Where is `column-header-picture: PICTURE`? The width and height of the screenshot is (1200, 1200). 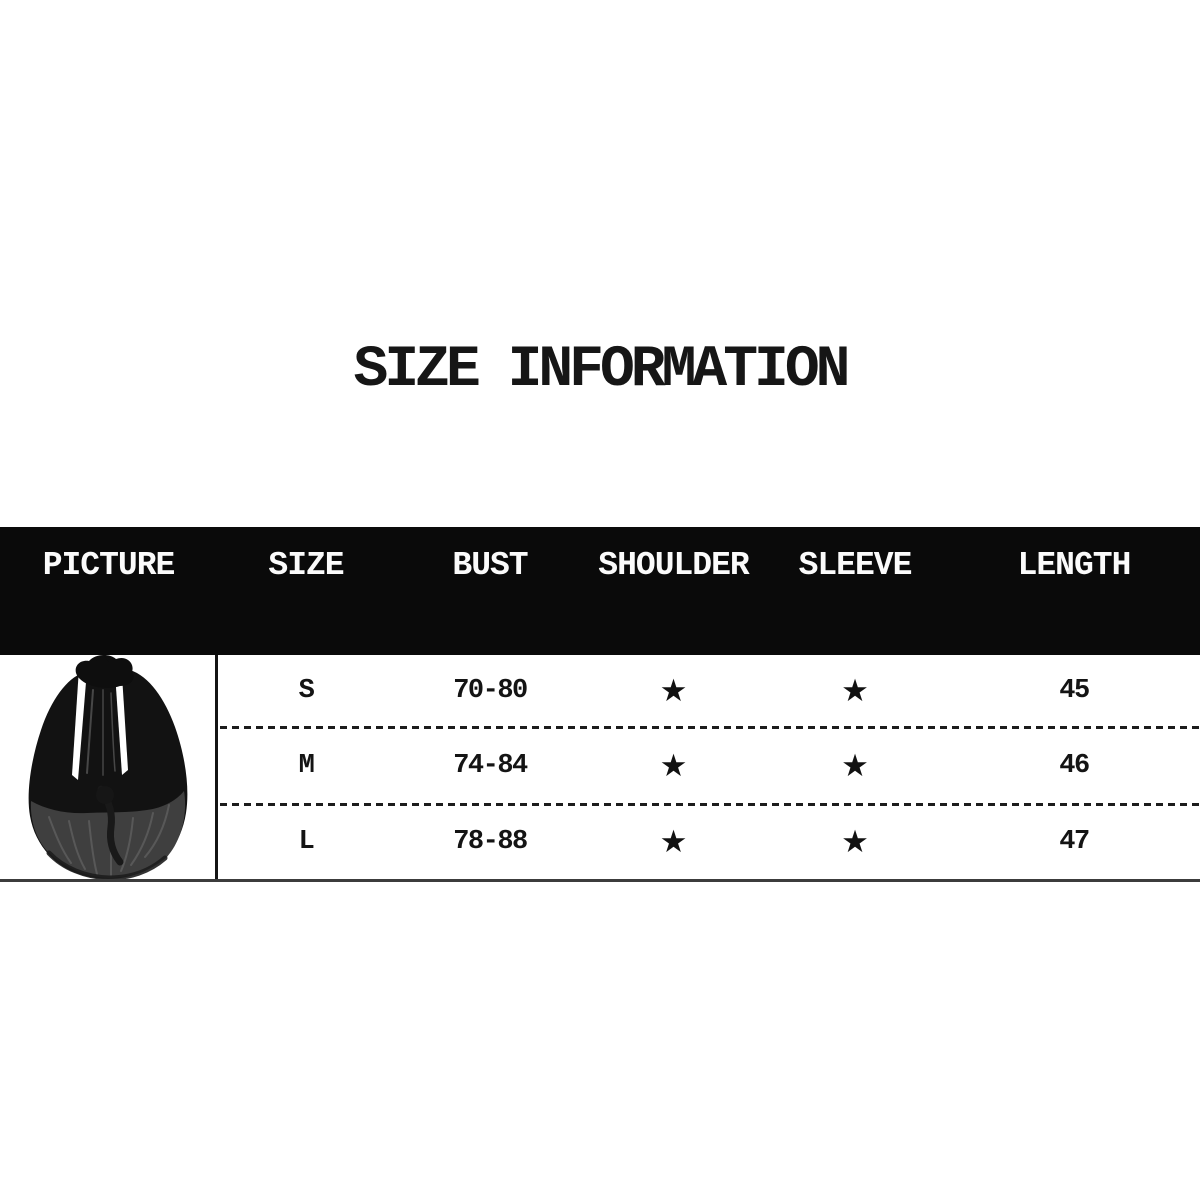
column-header-picture: PICTURE is located at coordinates (109, 565).